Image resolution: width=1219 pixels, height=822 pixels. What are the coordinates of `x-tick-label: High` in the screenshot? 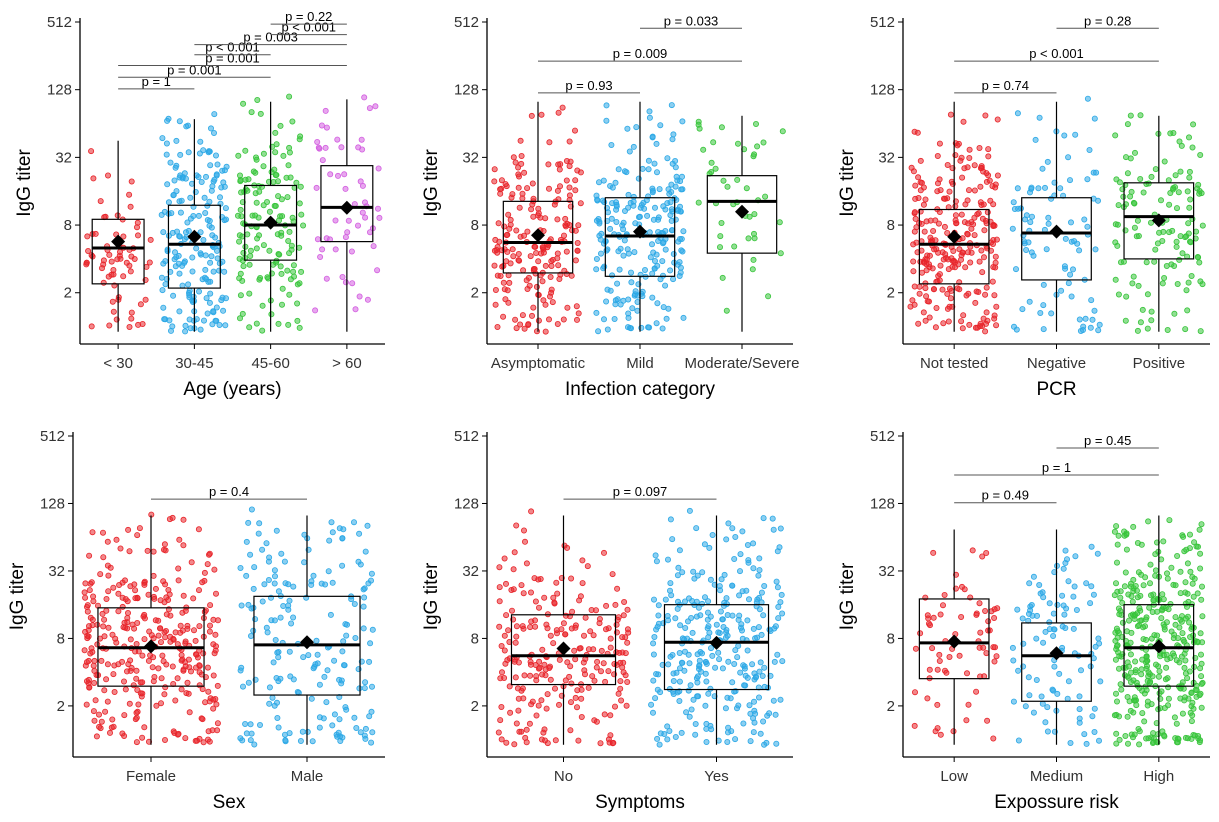 It's located at (1158, 776).